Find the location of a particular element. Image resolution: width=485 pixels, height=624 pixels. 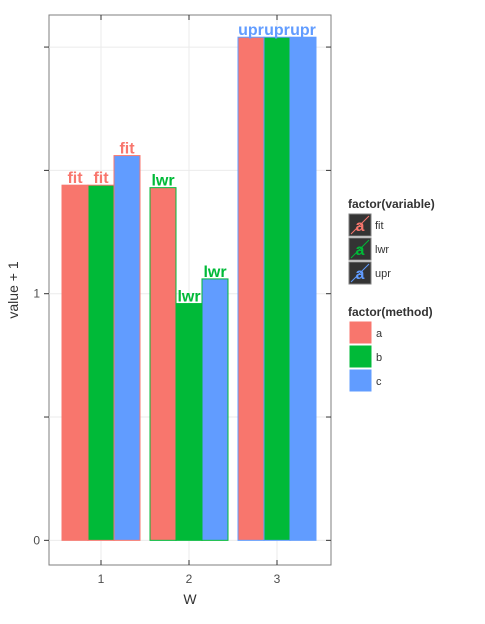

legend-key-b is located at coordinates (360, 356).